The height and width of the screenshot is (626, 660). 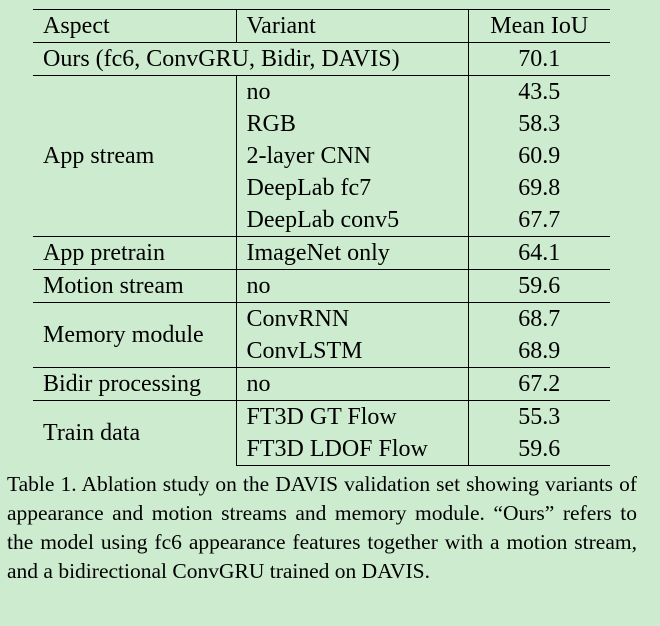 What do you see at coordinates (352, 124) in the screenshot?
I see `variant-cell: RGB` at bounding box center [352, 124].